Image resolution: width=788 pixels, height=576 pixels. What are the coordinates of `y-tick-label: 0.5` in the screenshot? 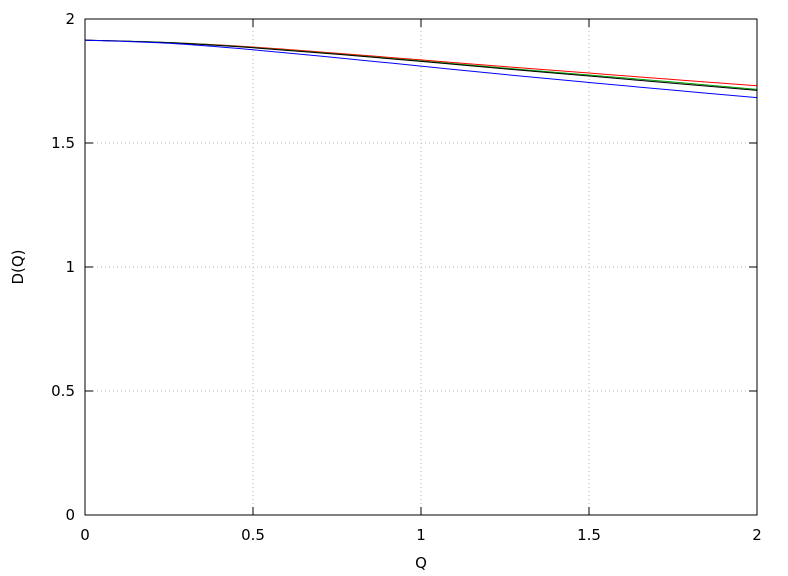 It's located at (63, 391).